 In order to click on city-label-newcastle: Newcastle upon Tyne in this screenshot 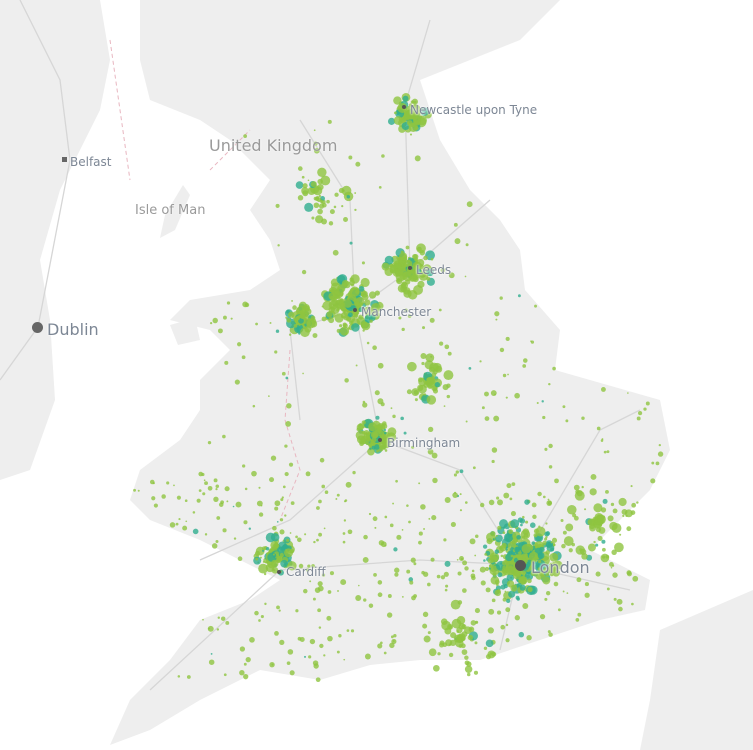, I will do `click(474, 110)`.